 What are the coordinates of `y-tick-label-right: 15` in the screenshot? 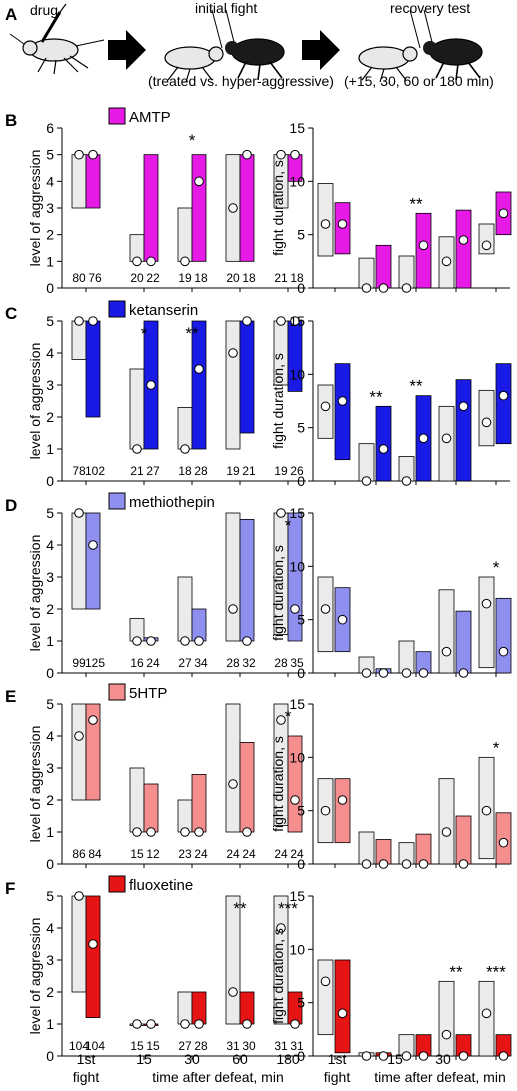 It's located at (297, 704).